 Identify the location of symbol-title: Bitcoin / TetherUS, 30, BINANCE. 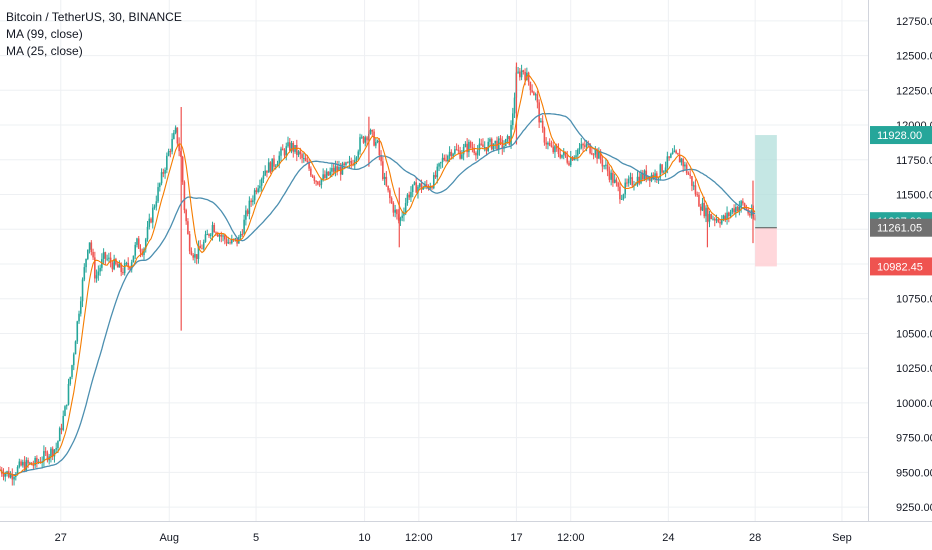
(94, 17).